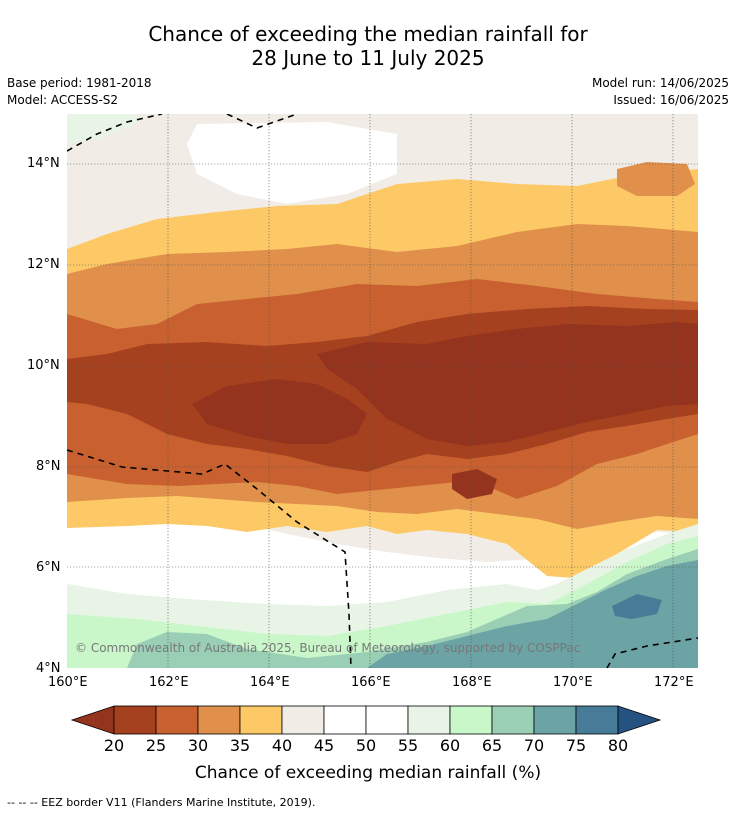 This screenshot has width=736, height=816. What do you see at coordinates (639, 720) in the screenshot?
I see `colorbar-over-arrow` at bounding box center [639, 720].